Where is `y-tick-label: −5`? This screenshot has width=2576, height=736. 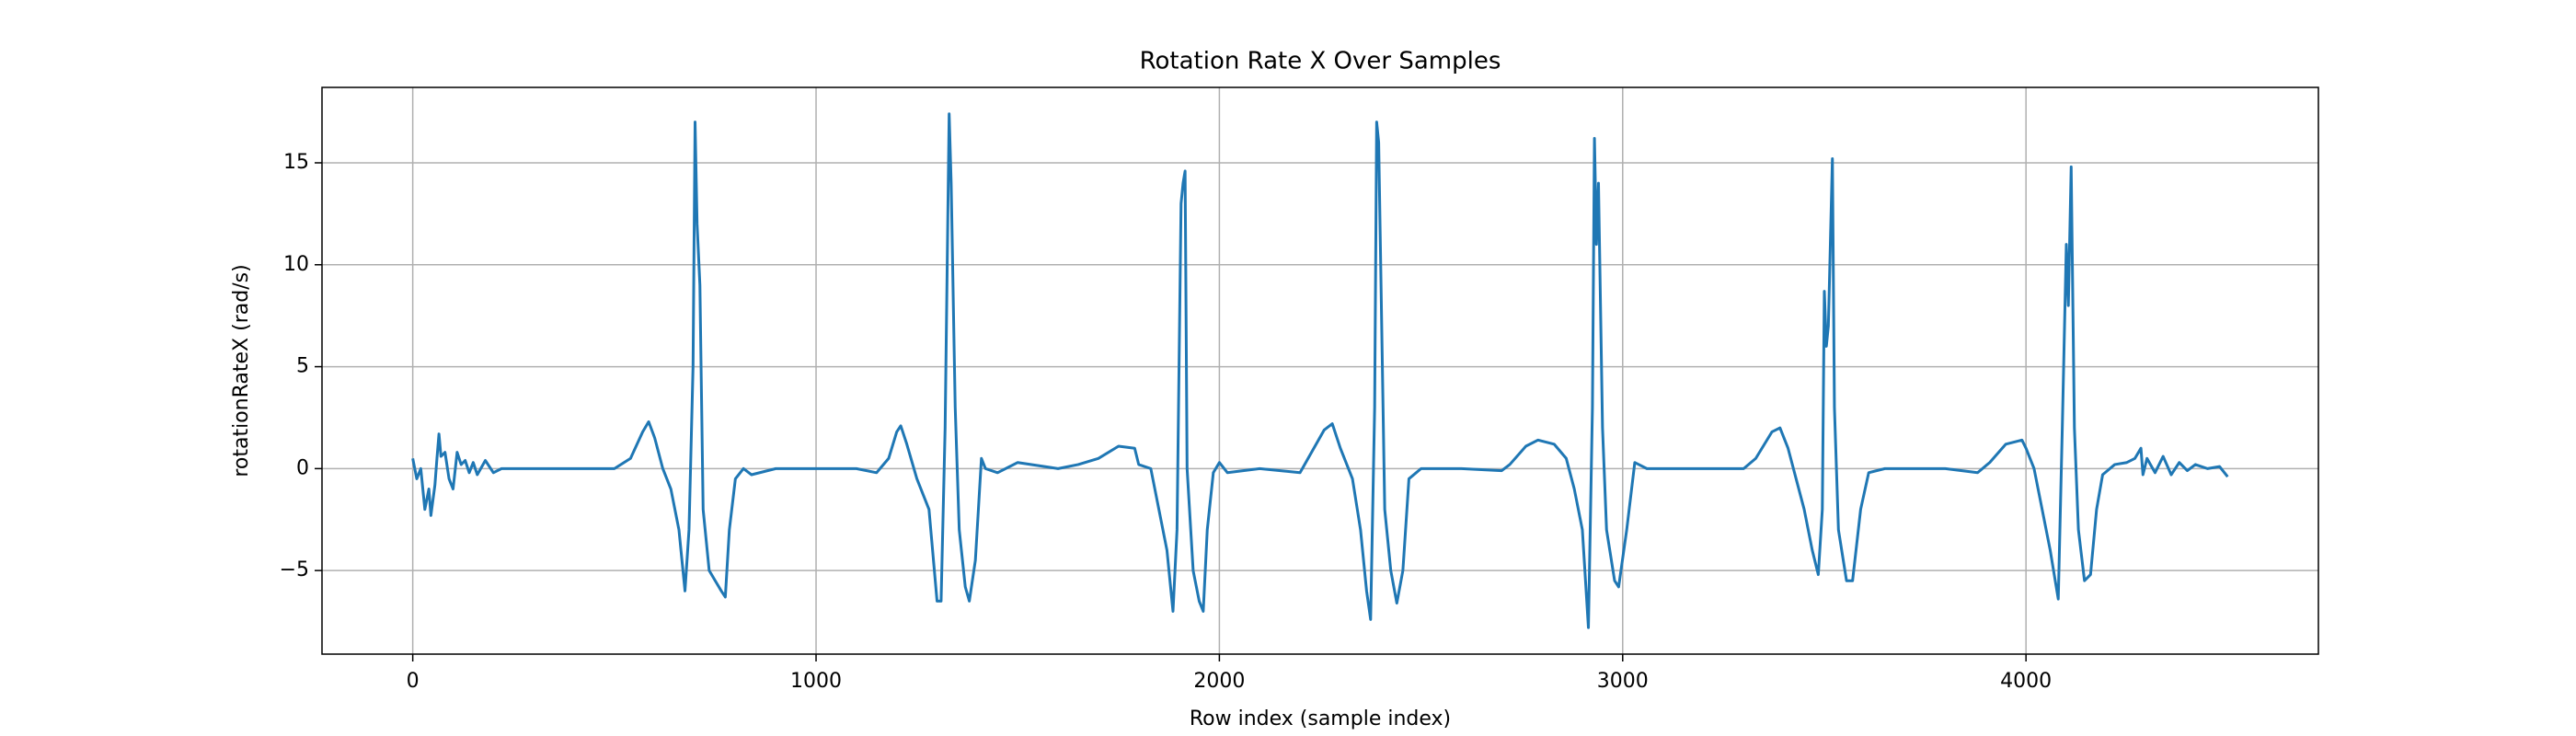 y-tick-label: −5 is located at coordinates (294, 569).